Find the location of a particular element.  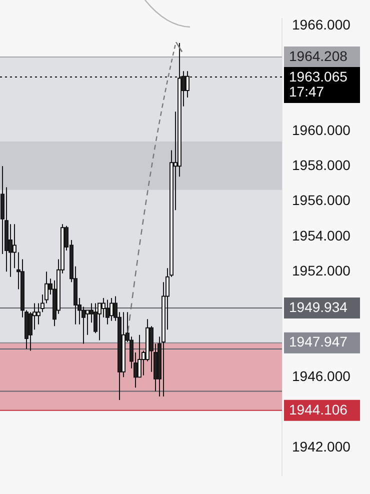

y-tick-label: 1966.000 is located at coordinates (321, 24).